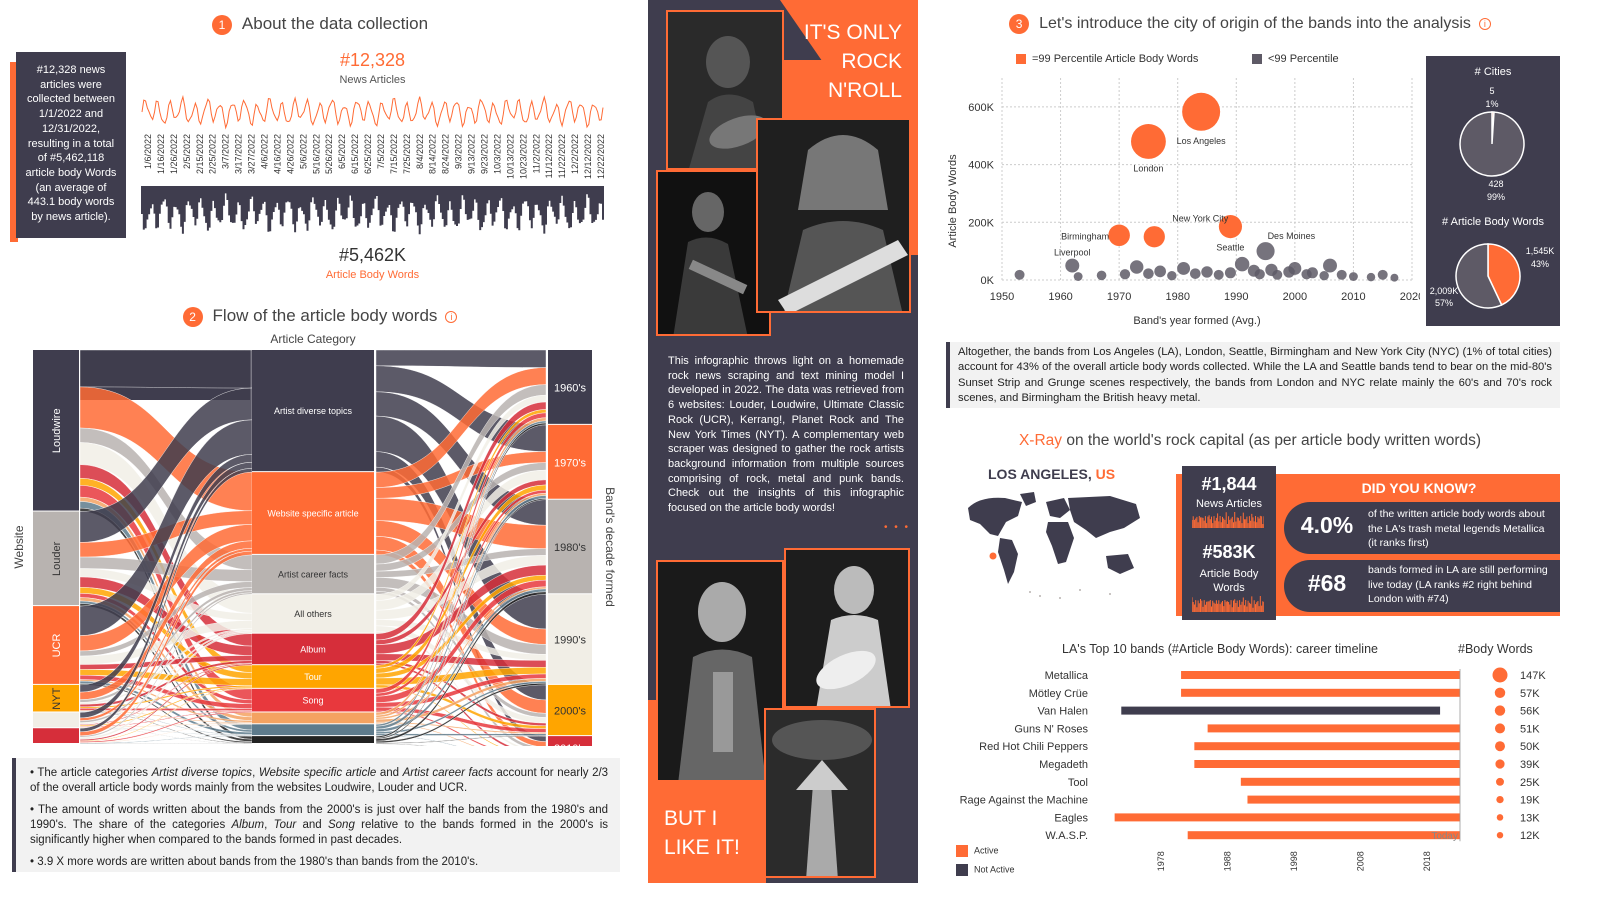  I want to click on career-bar, so click(1281, 710).